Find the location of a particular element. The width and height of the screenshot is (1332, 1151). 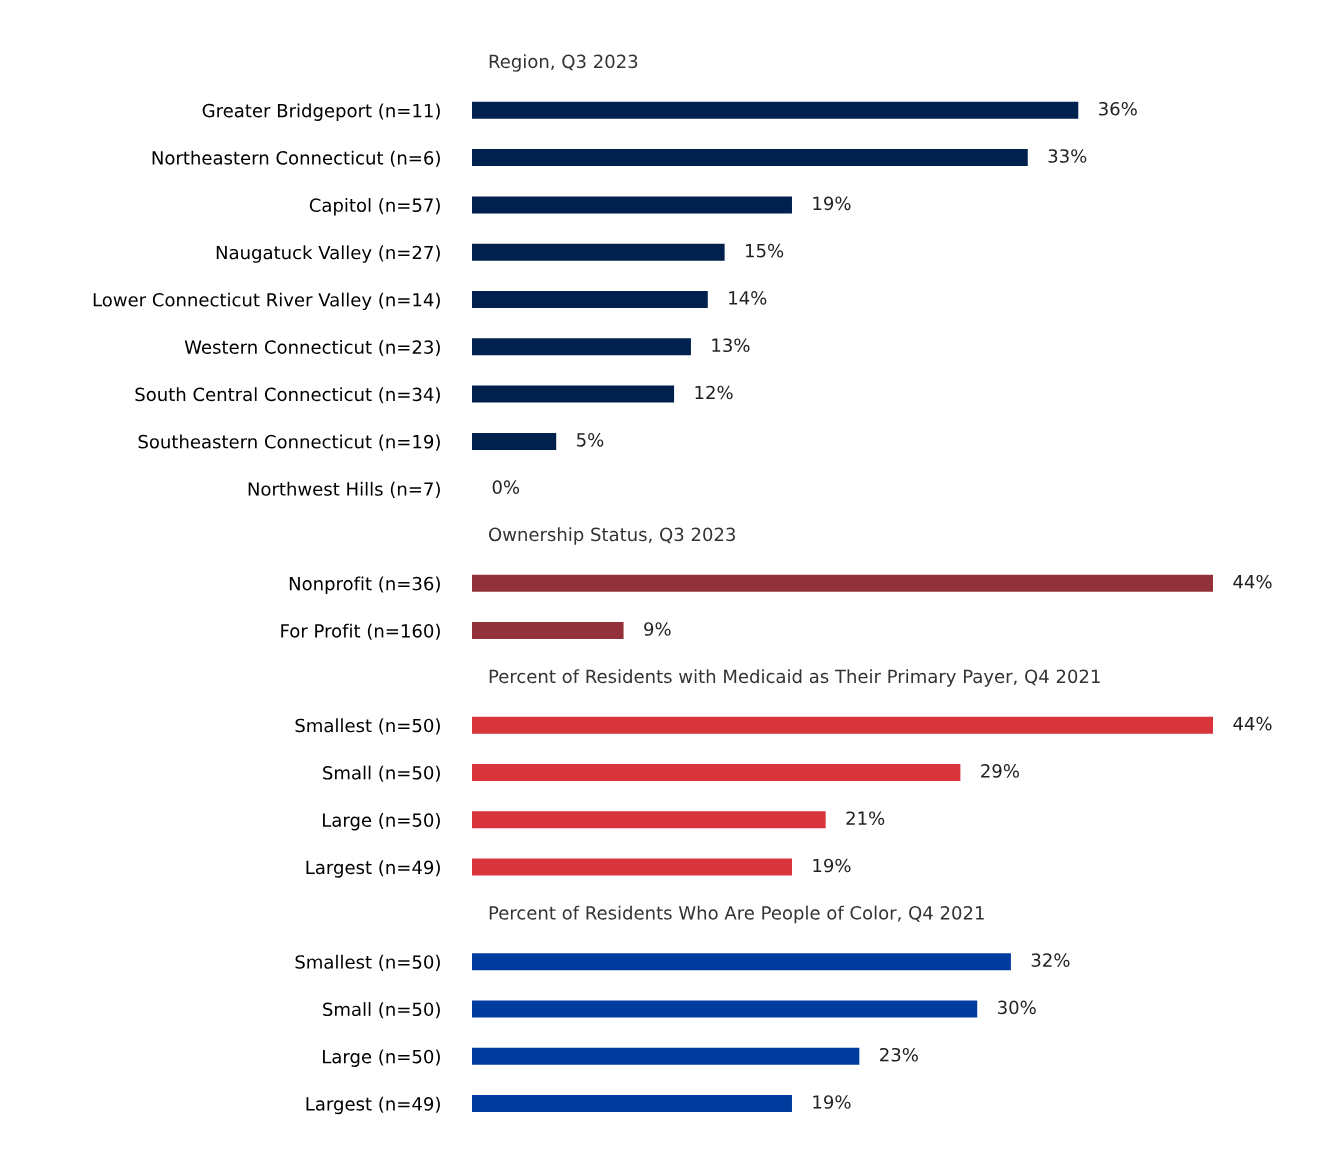

data-label: 13% is located at coordinates (731, 345).